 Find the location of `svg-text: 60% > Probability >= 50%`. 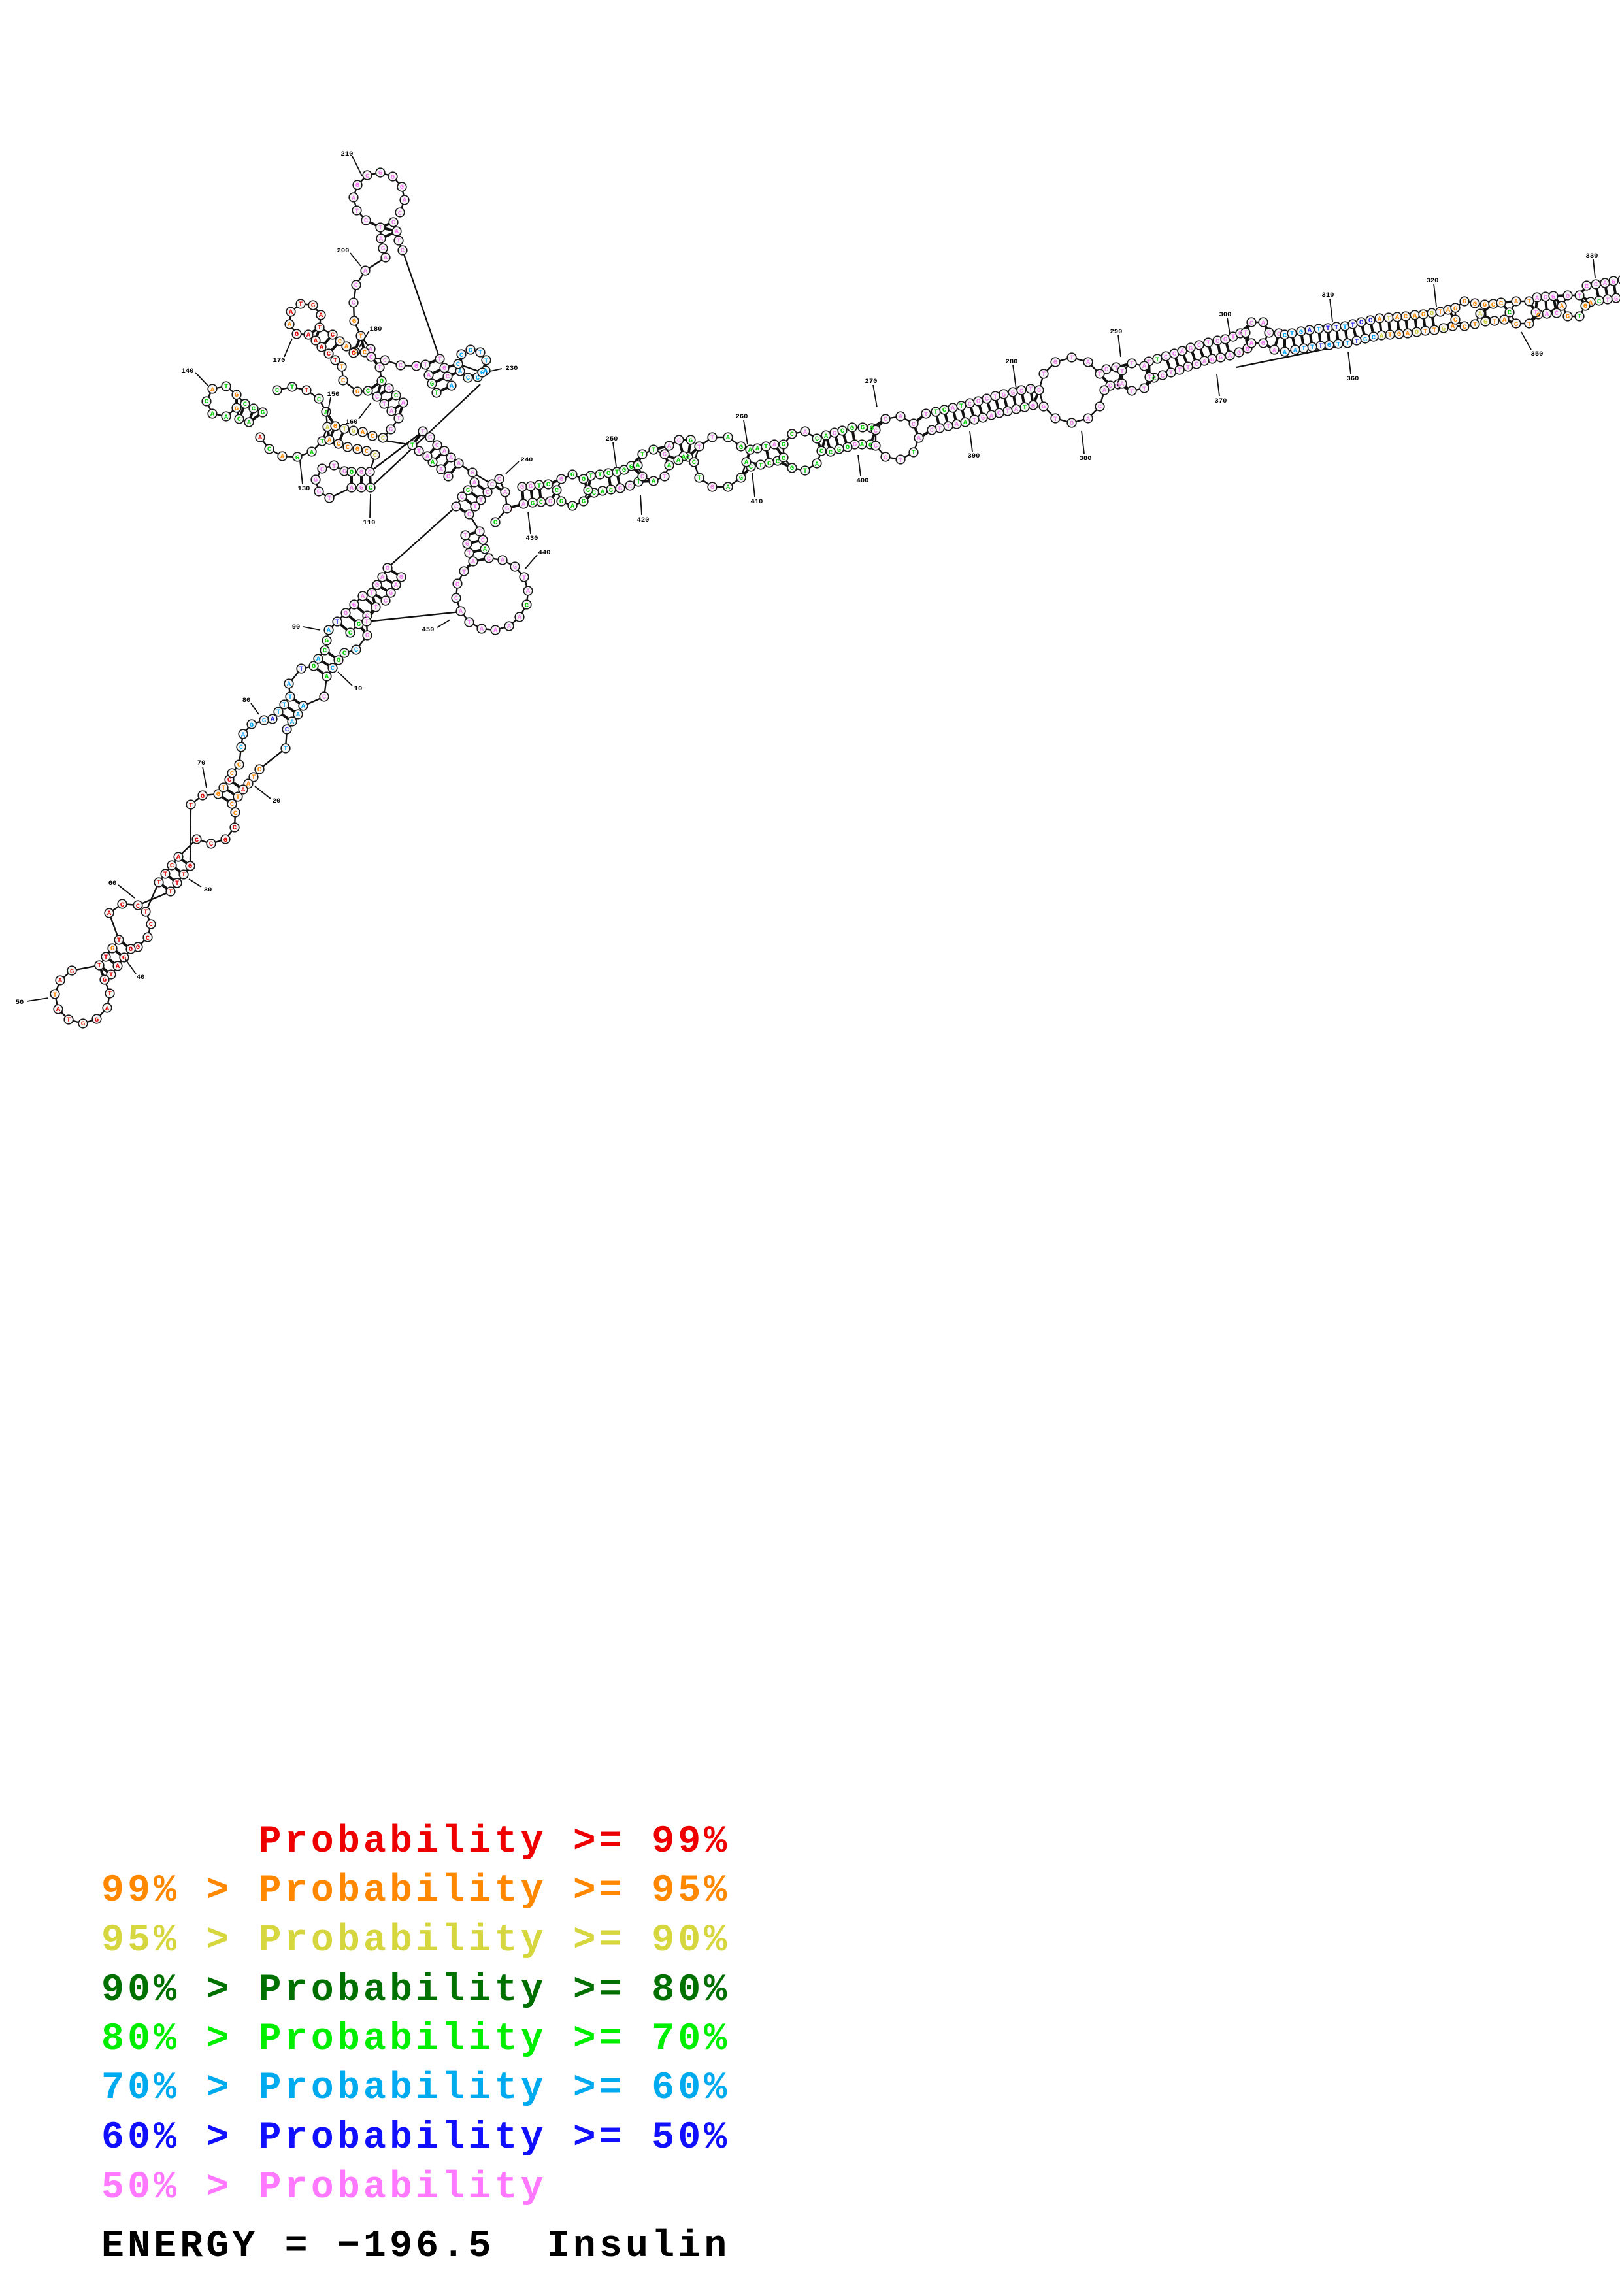

svg-text: 60% > Probability >= 50% is located at coordinates (416, 2138).